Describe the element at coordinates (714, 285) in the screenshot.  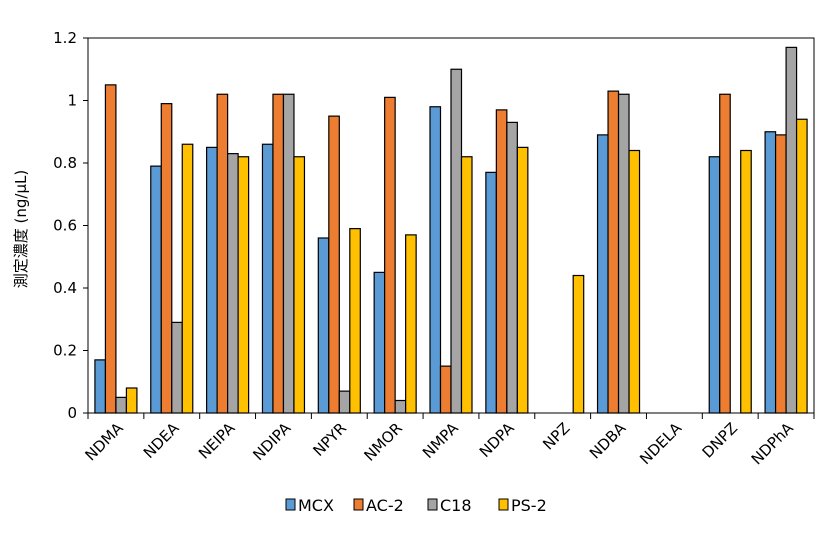
I see `bar-mcx-dnpz` at that location.